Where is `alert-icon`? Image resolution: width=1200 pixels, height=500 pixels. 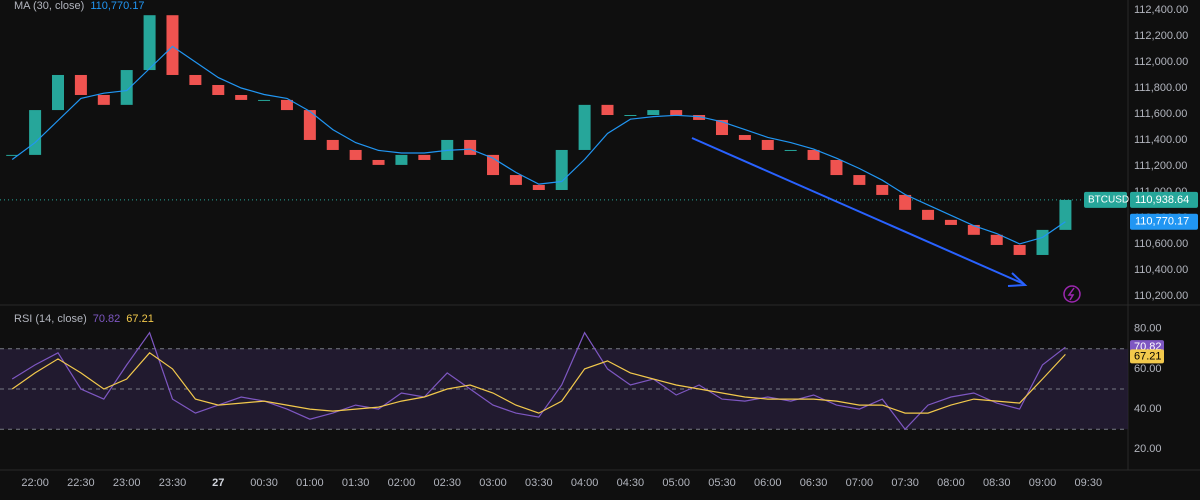
alert-icon is located at coordinates (1072, 294).